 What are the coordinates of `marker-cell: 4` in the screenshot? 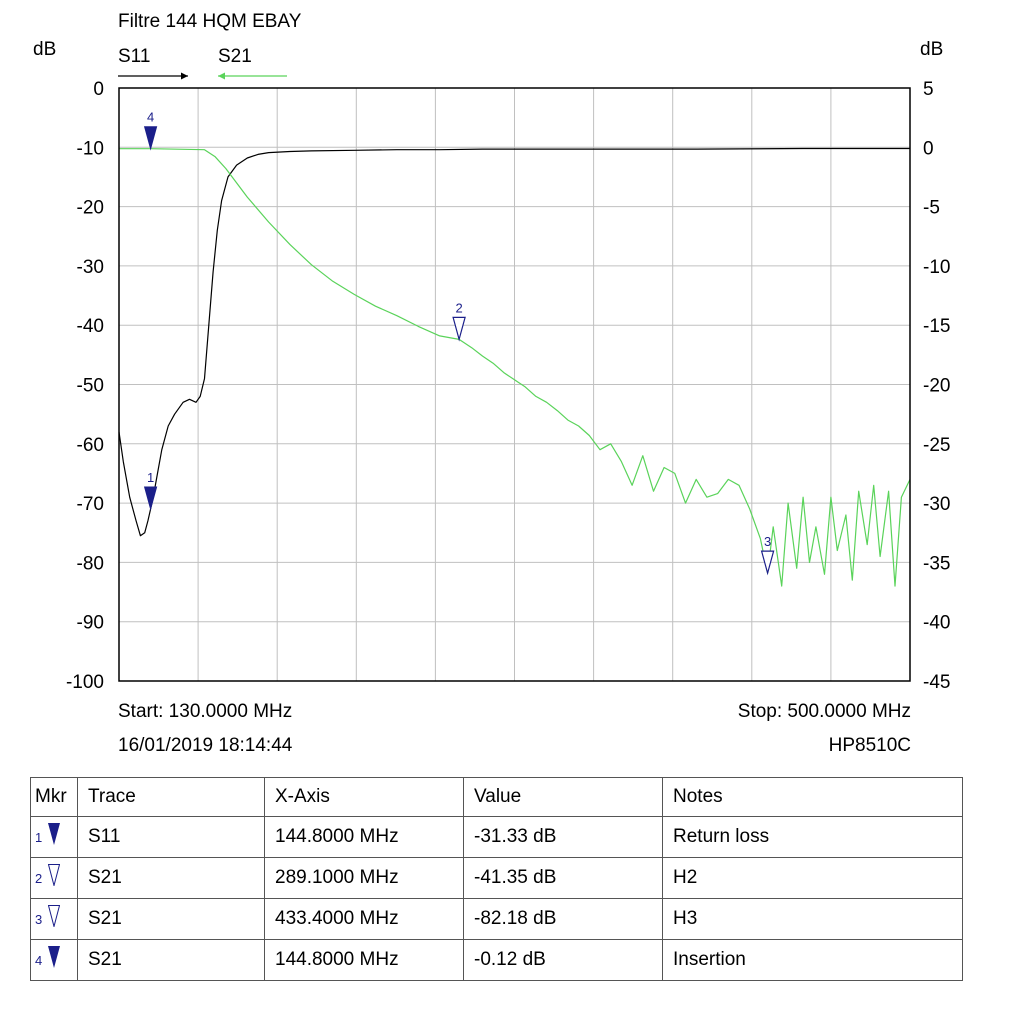 It's located at (54, 960).